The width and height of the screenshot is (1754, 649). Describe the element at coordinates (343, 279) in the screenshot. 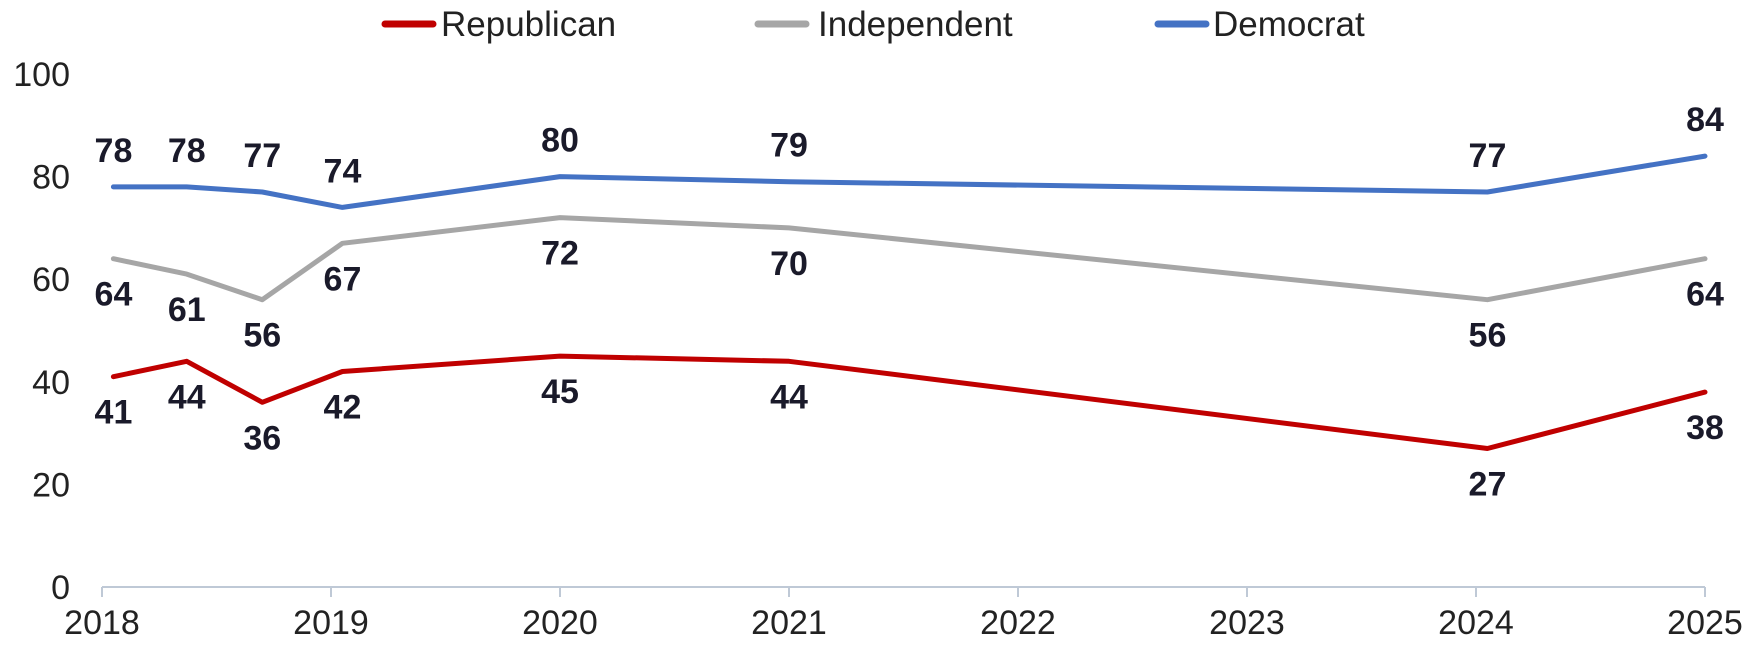

I see `independent-data-label: 67` at that location.